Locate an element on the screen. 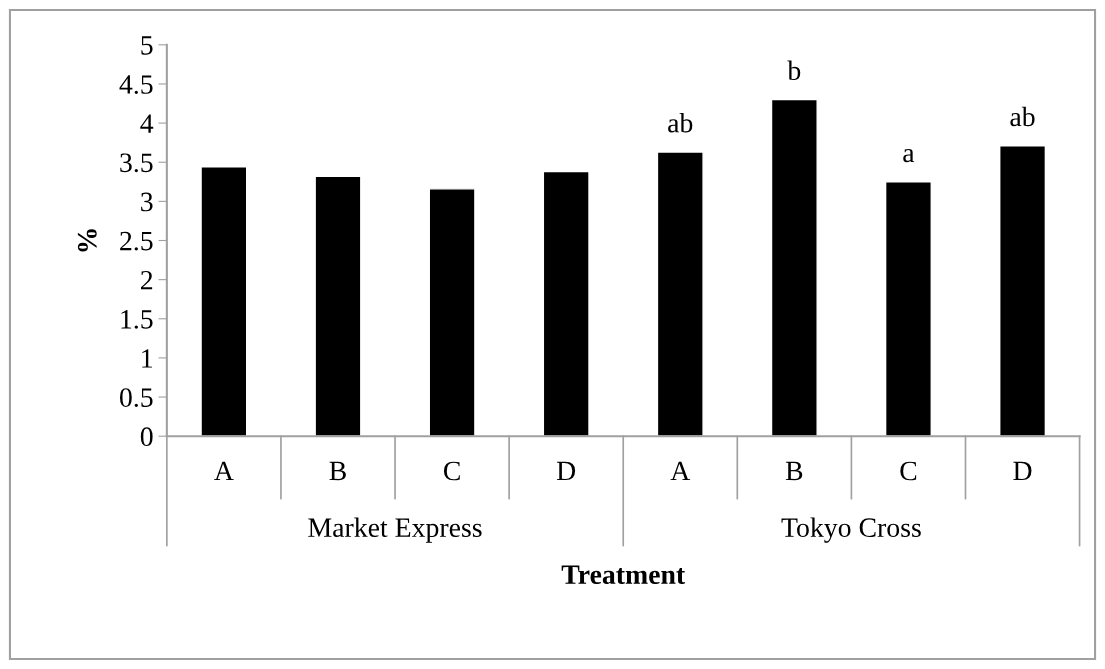 This screenshot has width=1105, height=669. text: Market Express is located at coordinates (395, 530).